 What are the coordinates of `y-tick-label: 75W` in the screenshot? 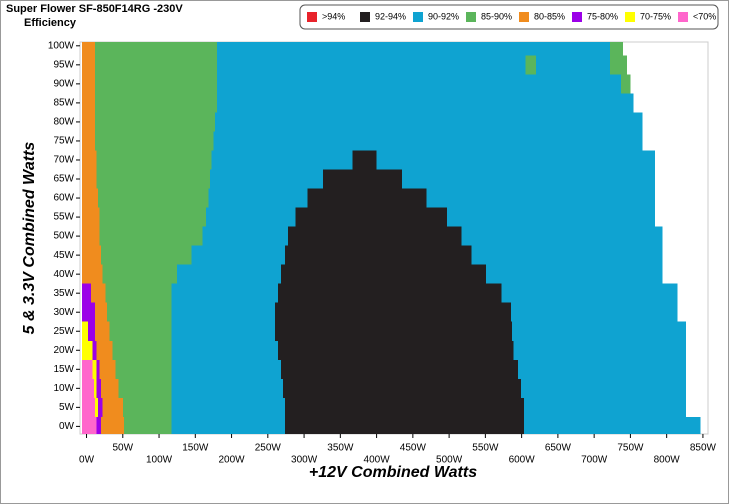 It's located at (63, 141).